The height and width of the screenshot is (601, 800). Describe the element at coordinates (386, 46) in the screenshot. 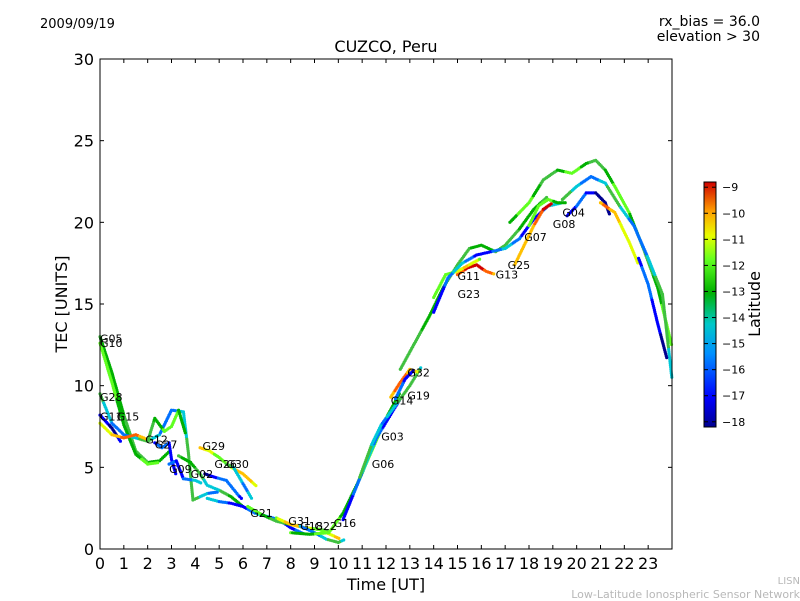

I see `chart-title: CUZCO, Peru` at that location.